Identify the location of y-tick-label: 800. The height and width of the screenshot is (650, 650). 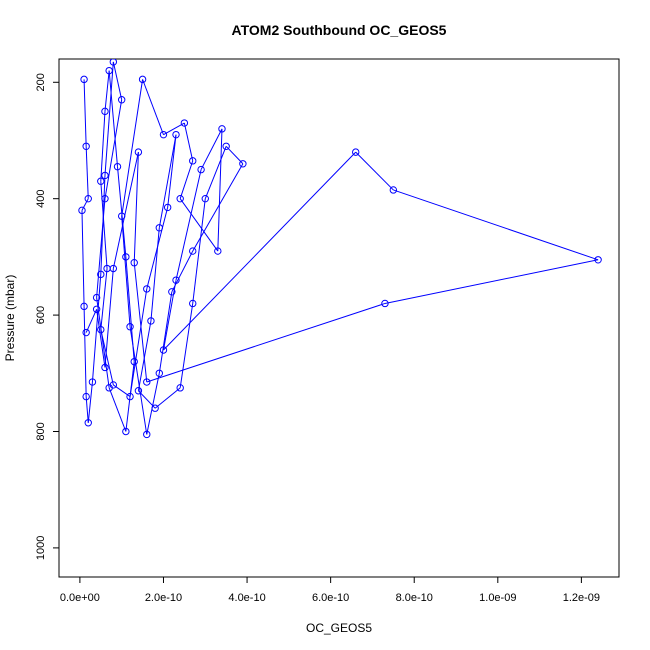
(41, 431).